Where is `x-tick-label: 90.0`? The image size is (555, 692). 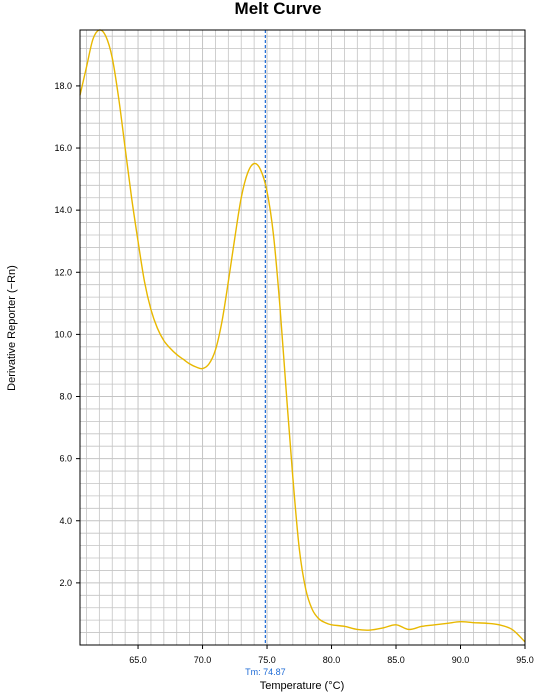
x-tick-label: 90.0 is located at coordinates (461, 660).